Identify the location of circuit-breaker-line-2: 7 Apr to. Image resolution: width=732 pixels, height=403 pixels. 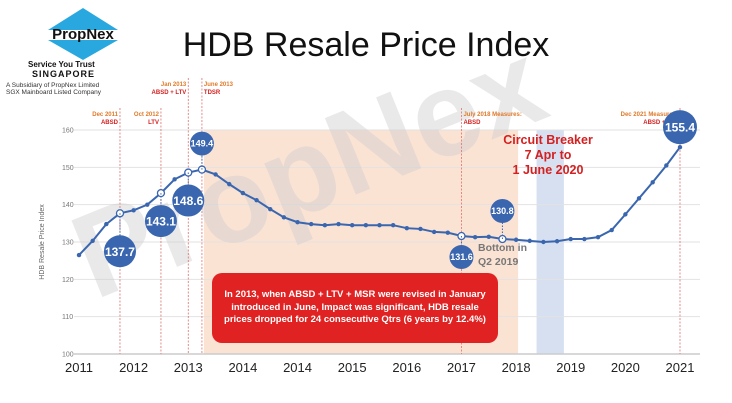
(548, 155).